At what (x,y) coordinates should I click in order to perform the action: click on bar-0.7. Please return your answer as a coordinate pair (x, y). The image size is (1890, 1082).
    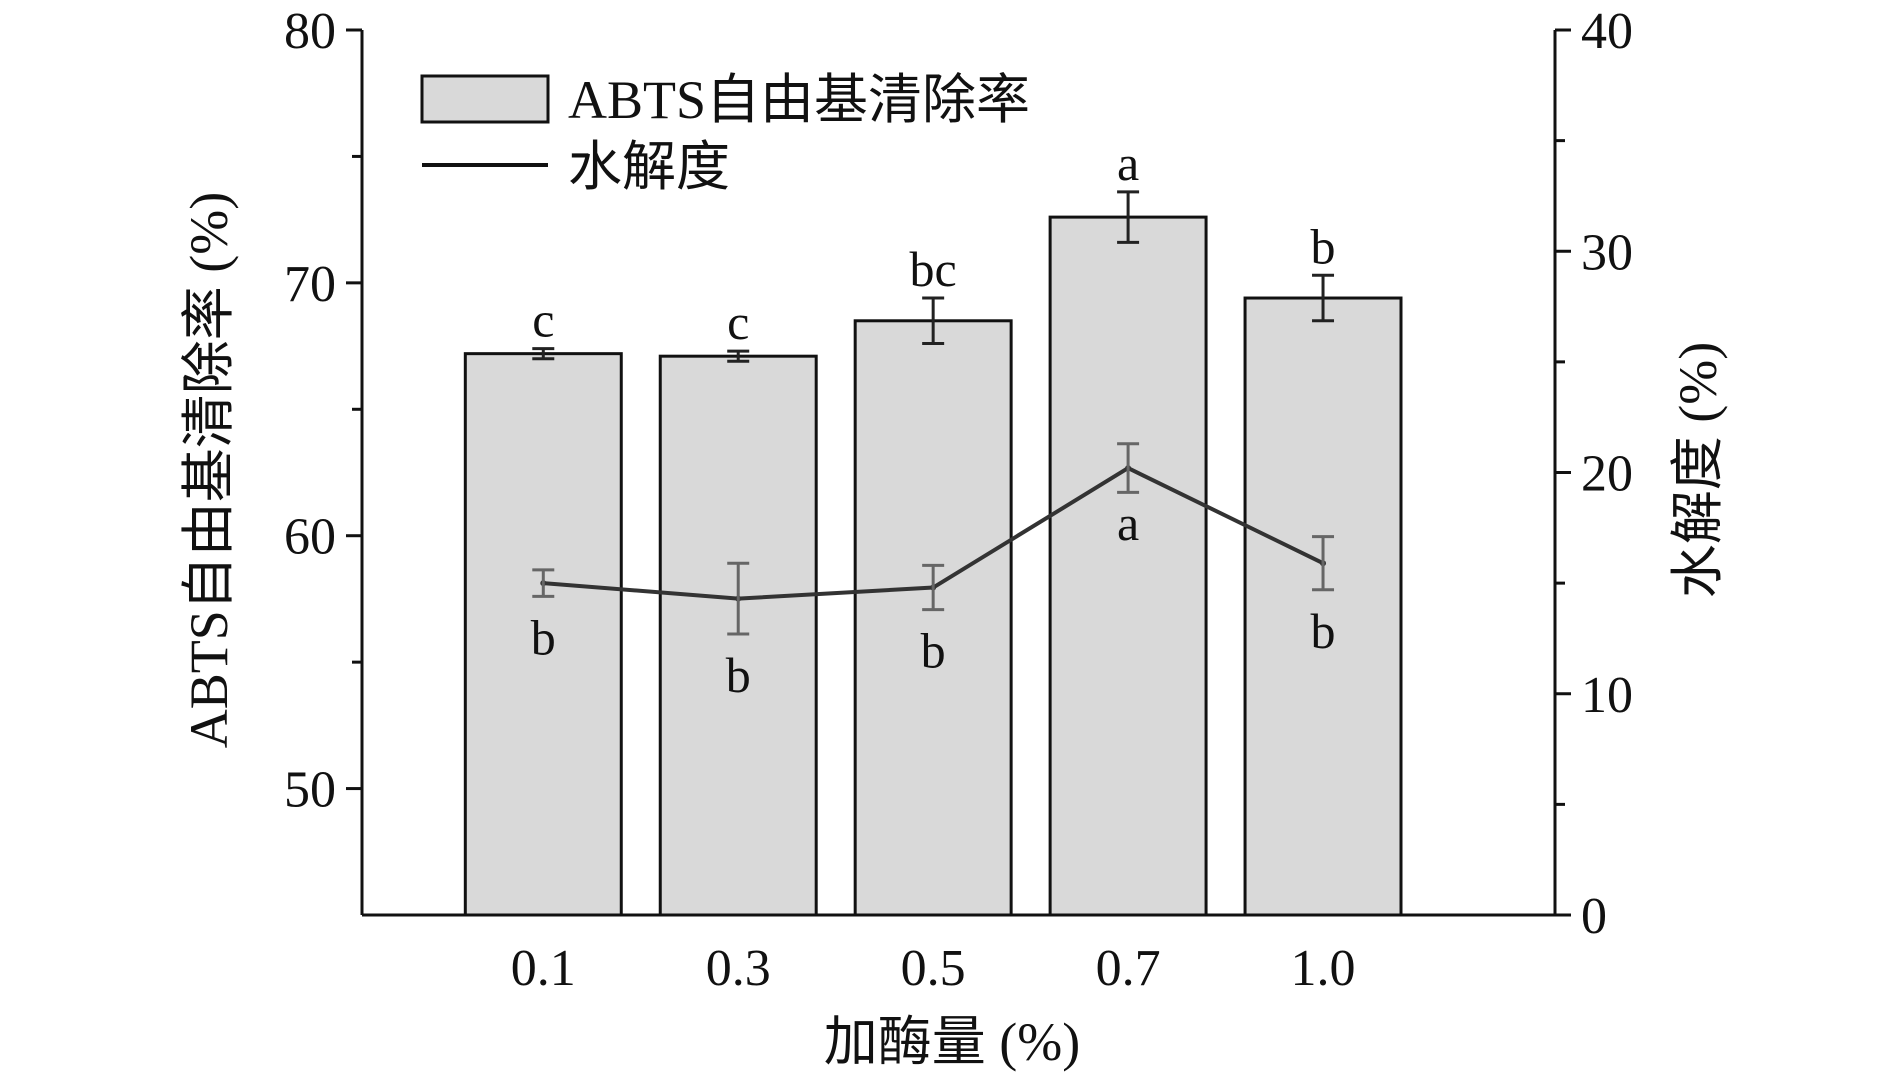
    Looking at the image, I should click on (1128, 566).